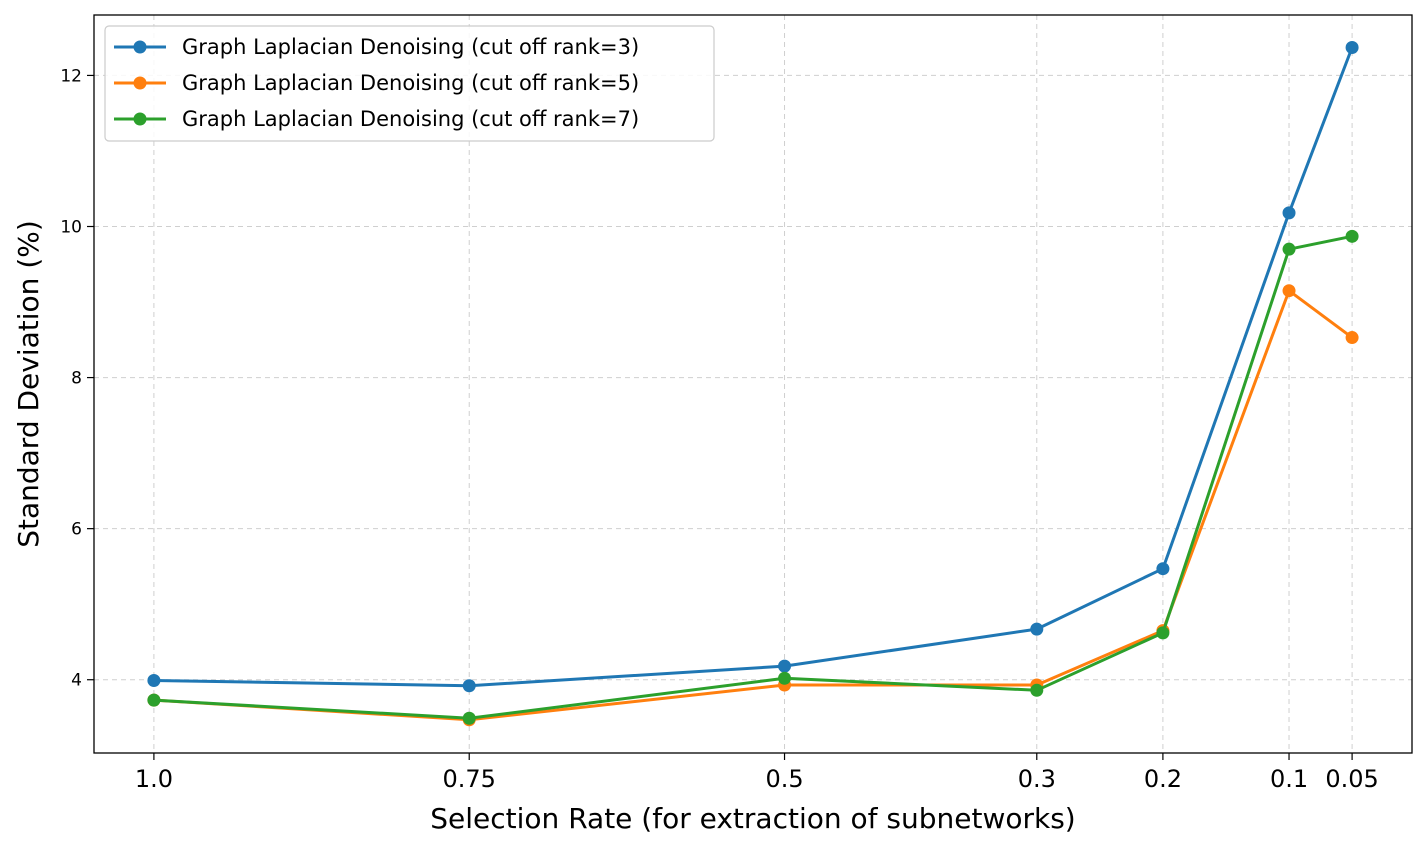 The width and height of the screenshot is (1425, 849). Describe the element at coordinates (76, 530) in the screenshot. I see `y-tick-label: 6` at that location.